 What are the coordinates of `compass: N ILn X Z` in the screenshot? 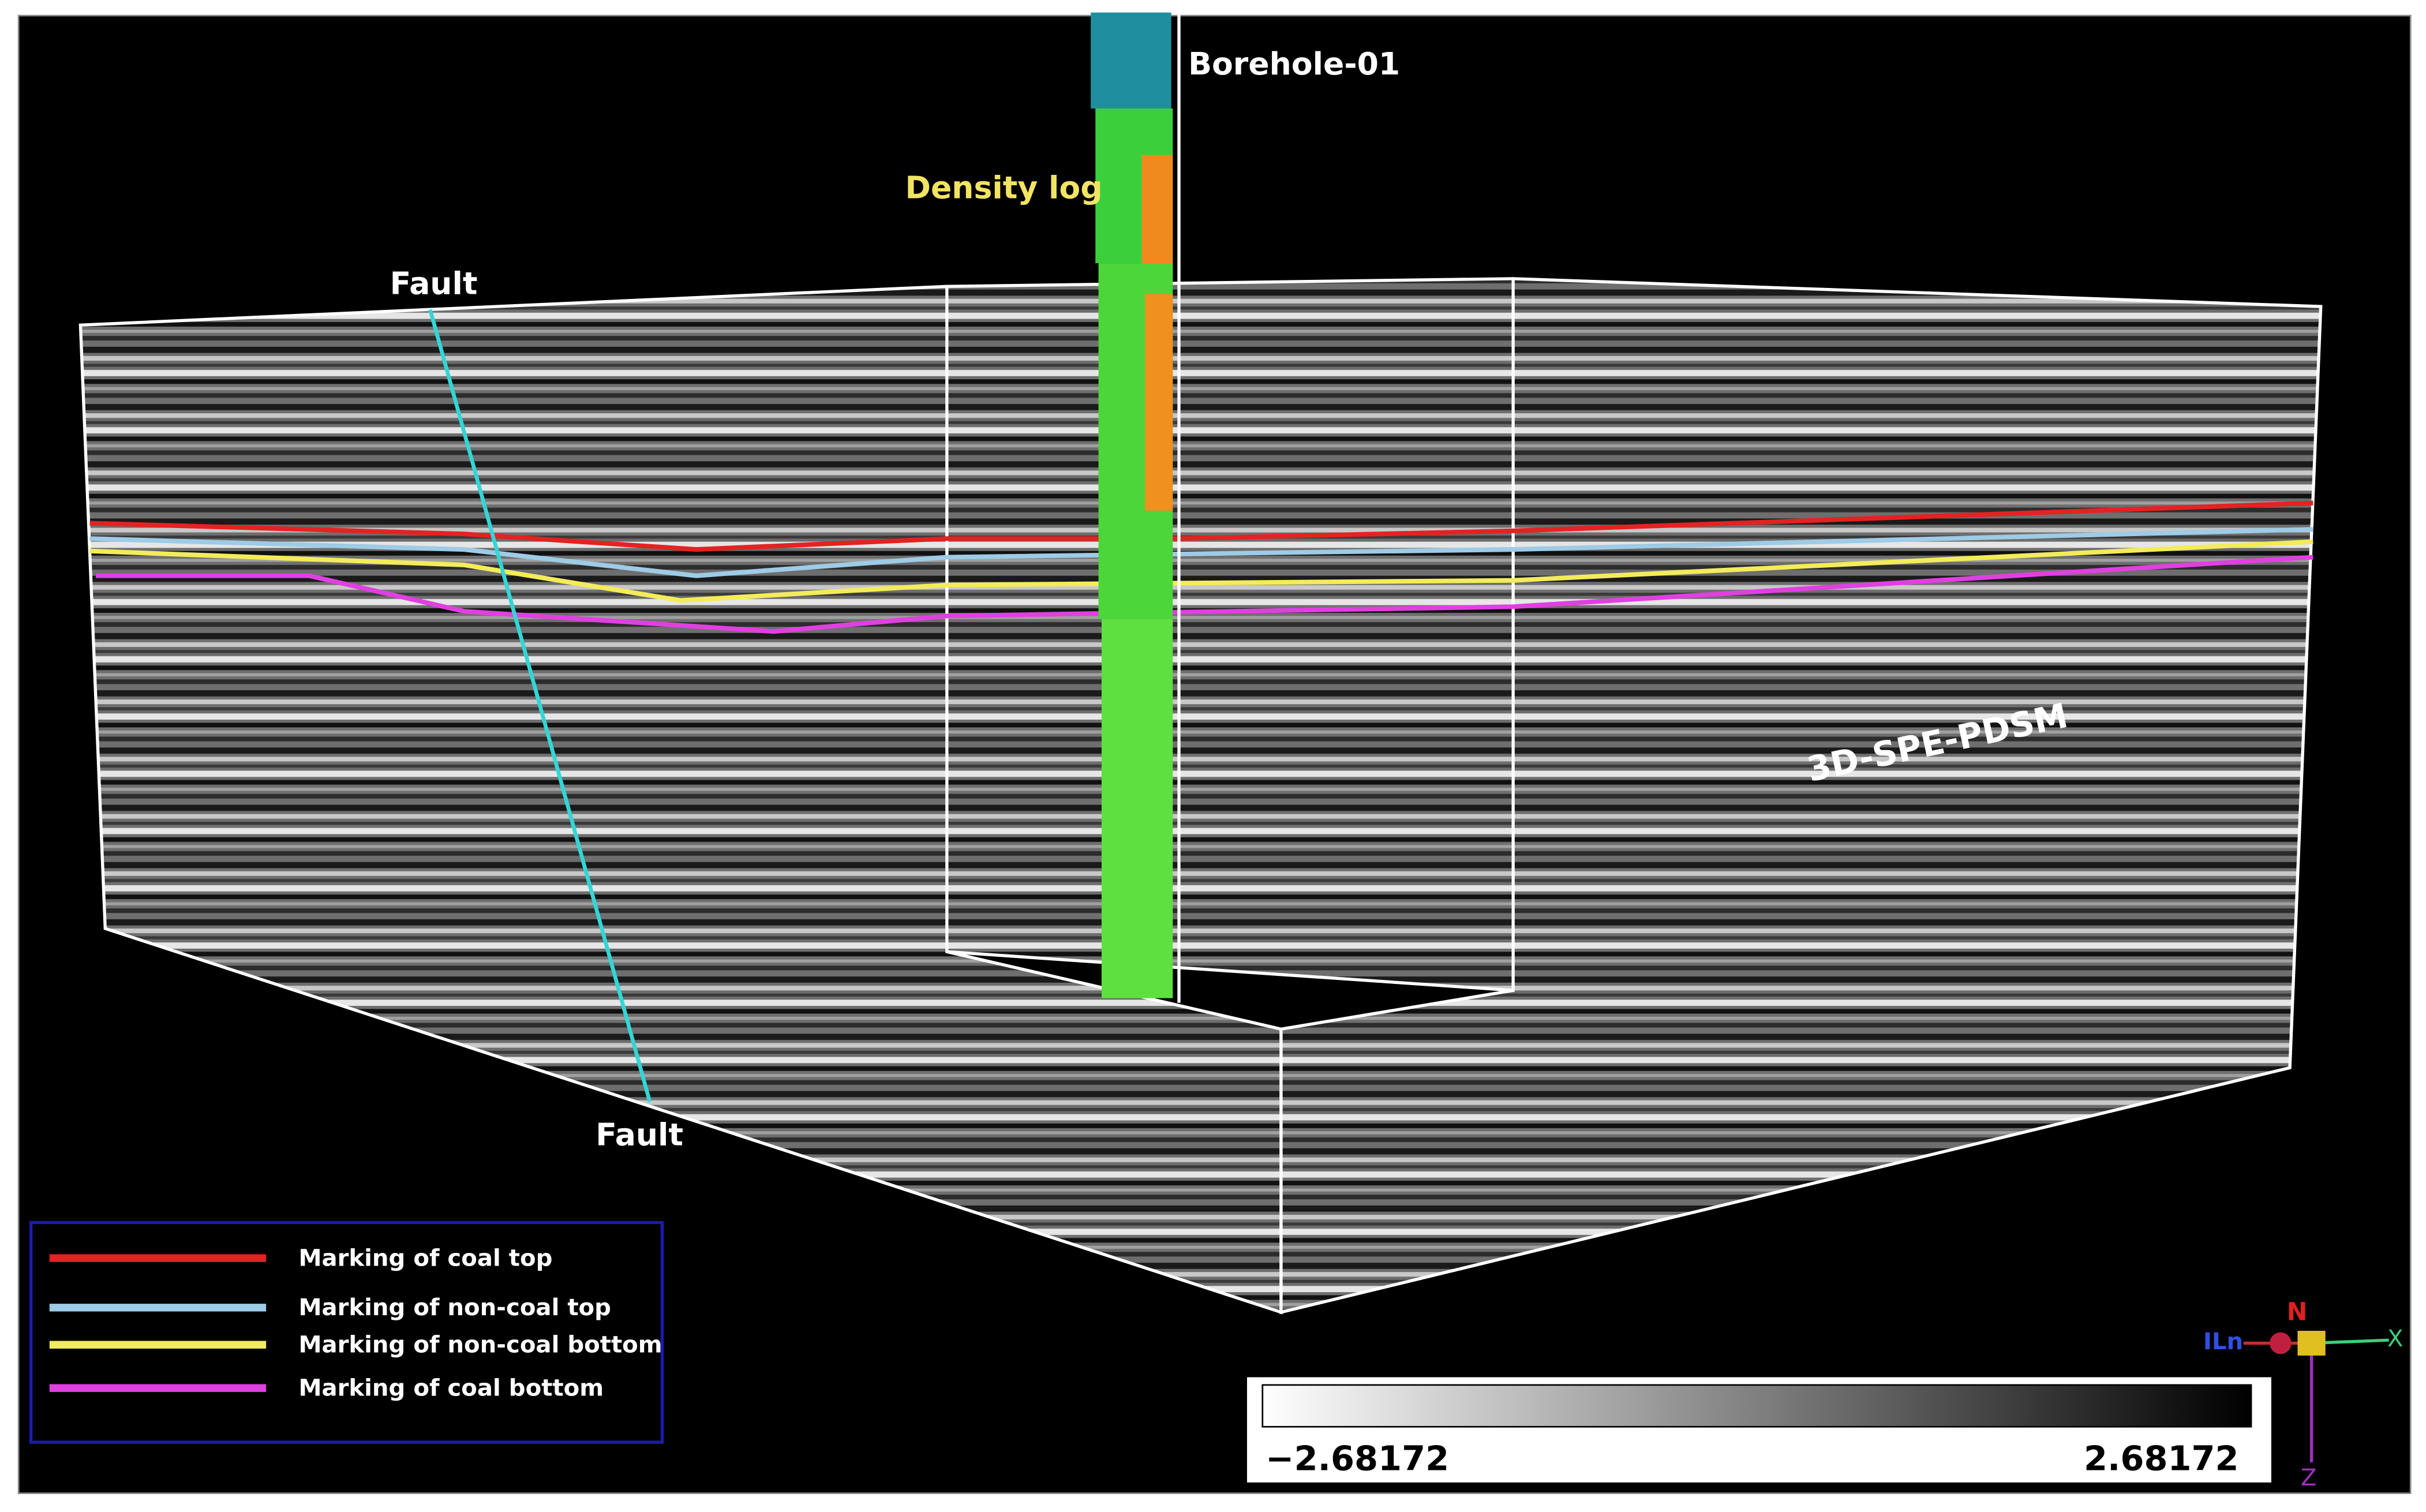 It's located at (2303, 1394).